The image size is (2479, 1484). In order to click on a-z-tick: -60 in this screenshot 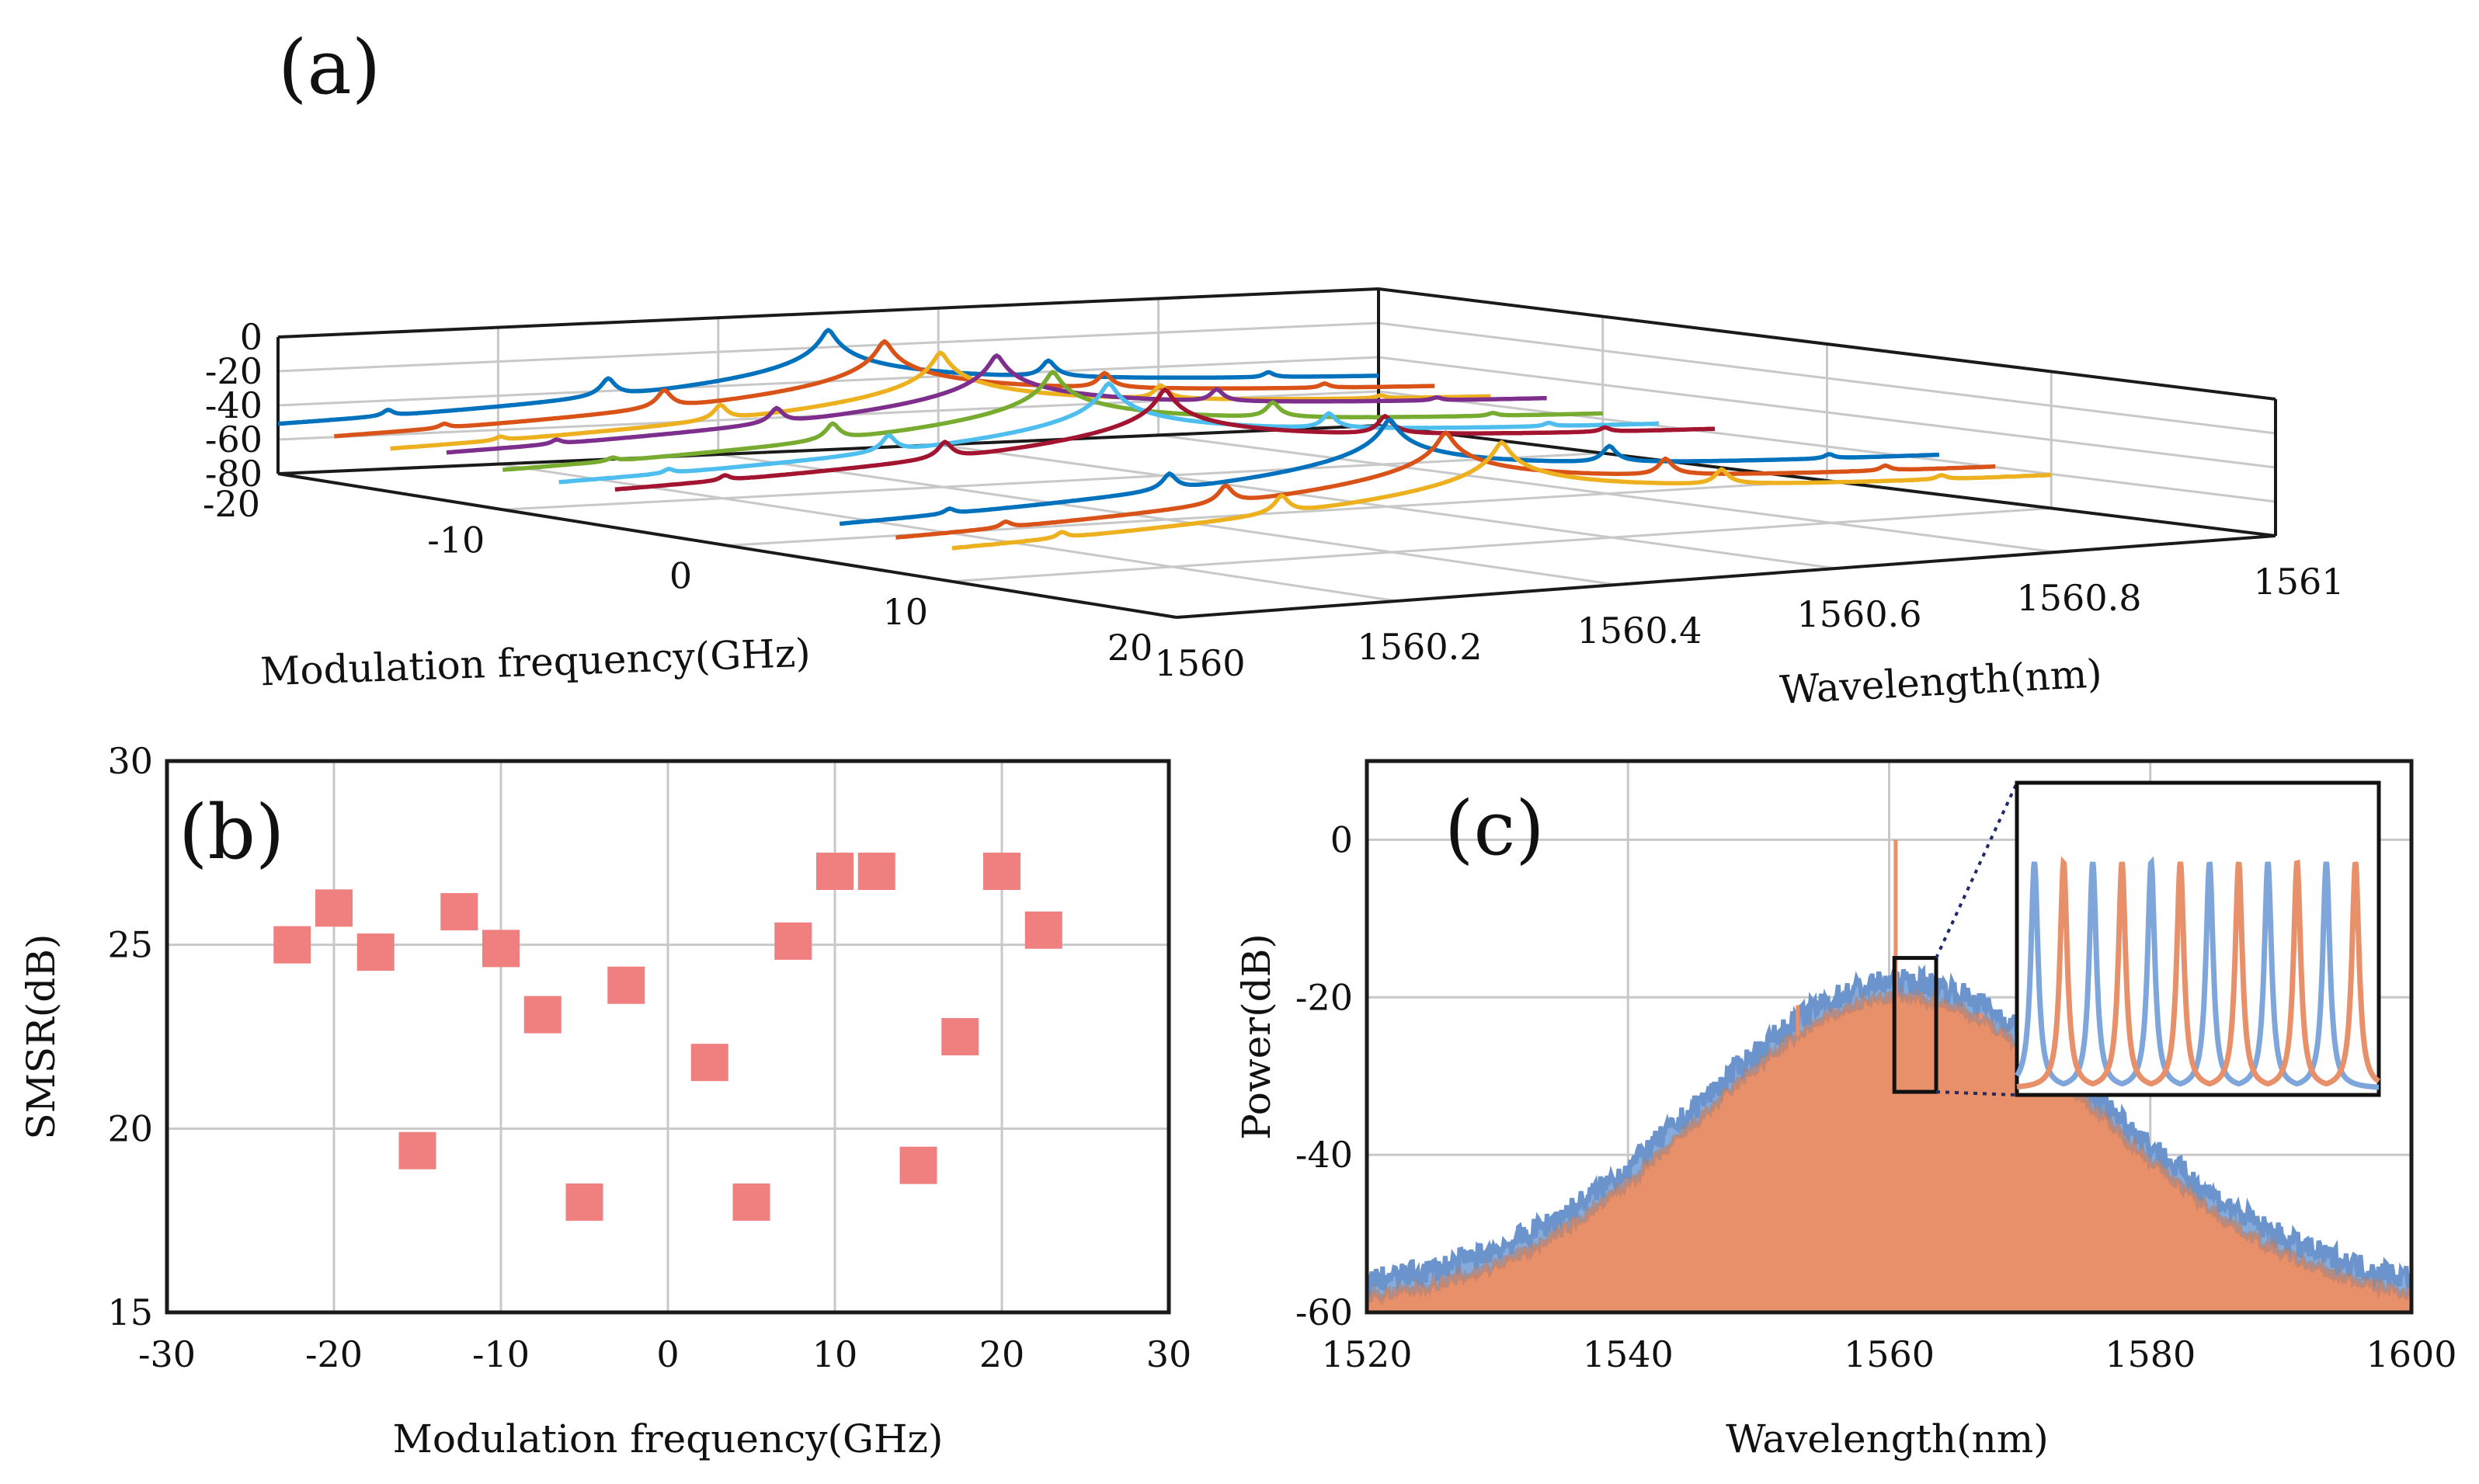, I will do `click(234, 439)`.